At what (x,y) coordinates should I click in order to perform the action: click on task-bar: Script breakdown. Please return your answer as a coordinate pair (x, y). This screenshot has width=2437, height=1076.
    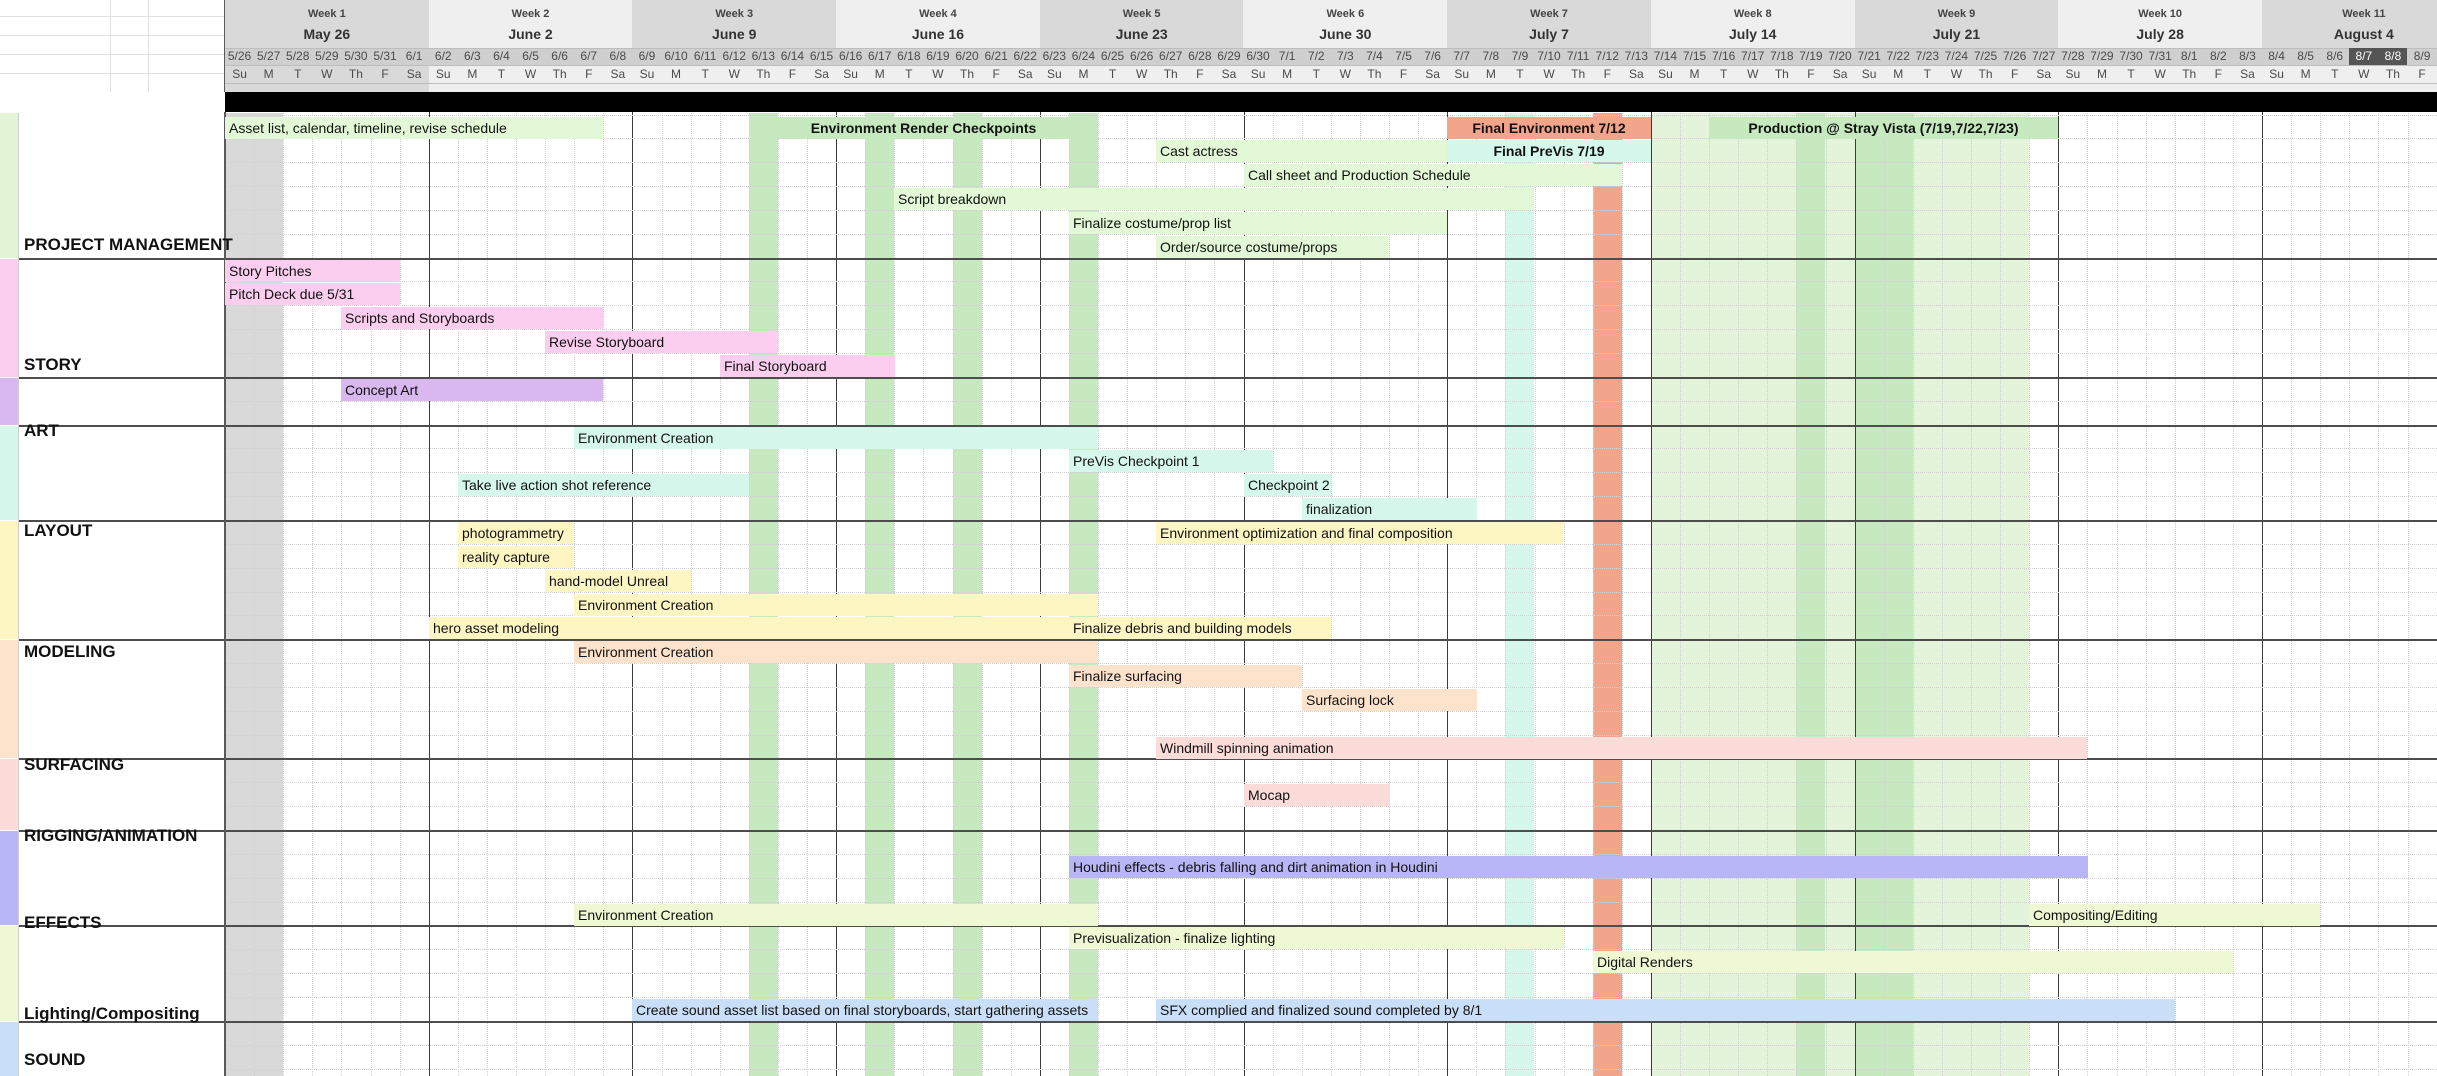
    Looking at the image, I should click on (1214, 199).